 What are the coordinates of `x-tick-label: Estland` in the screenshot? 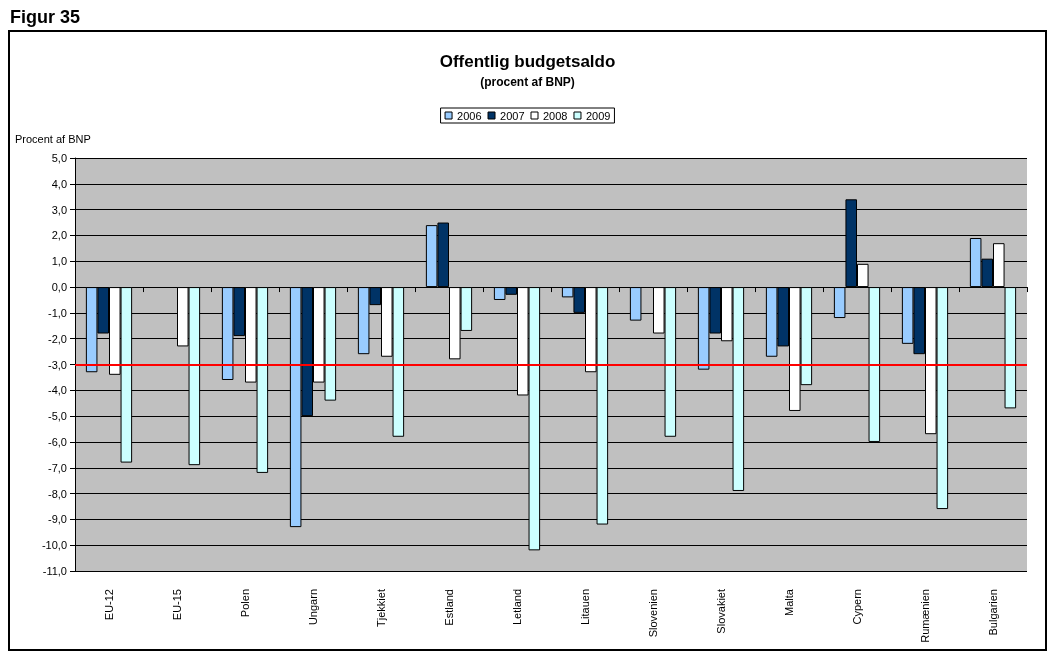 It's located at (449, 607).